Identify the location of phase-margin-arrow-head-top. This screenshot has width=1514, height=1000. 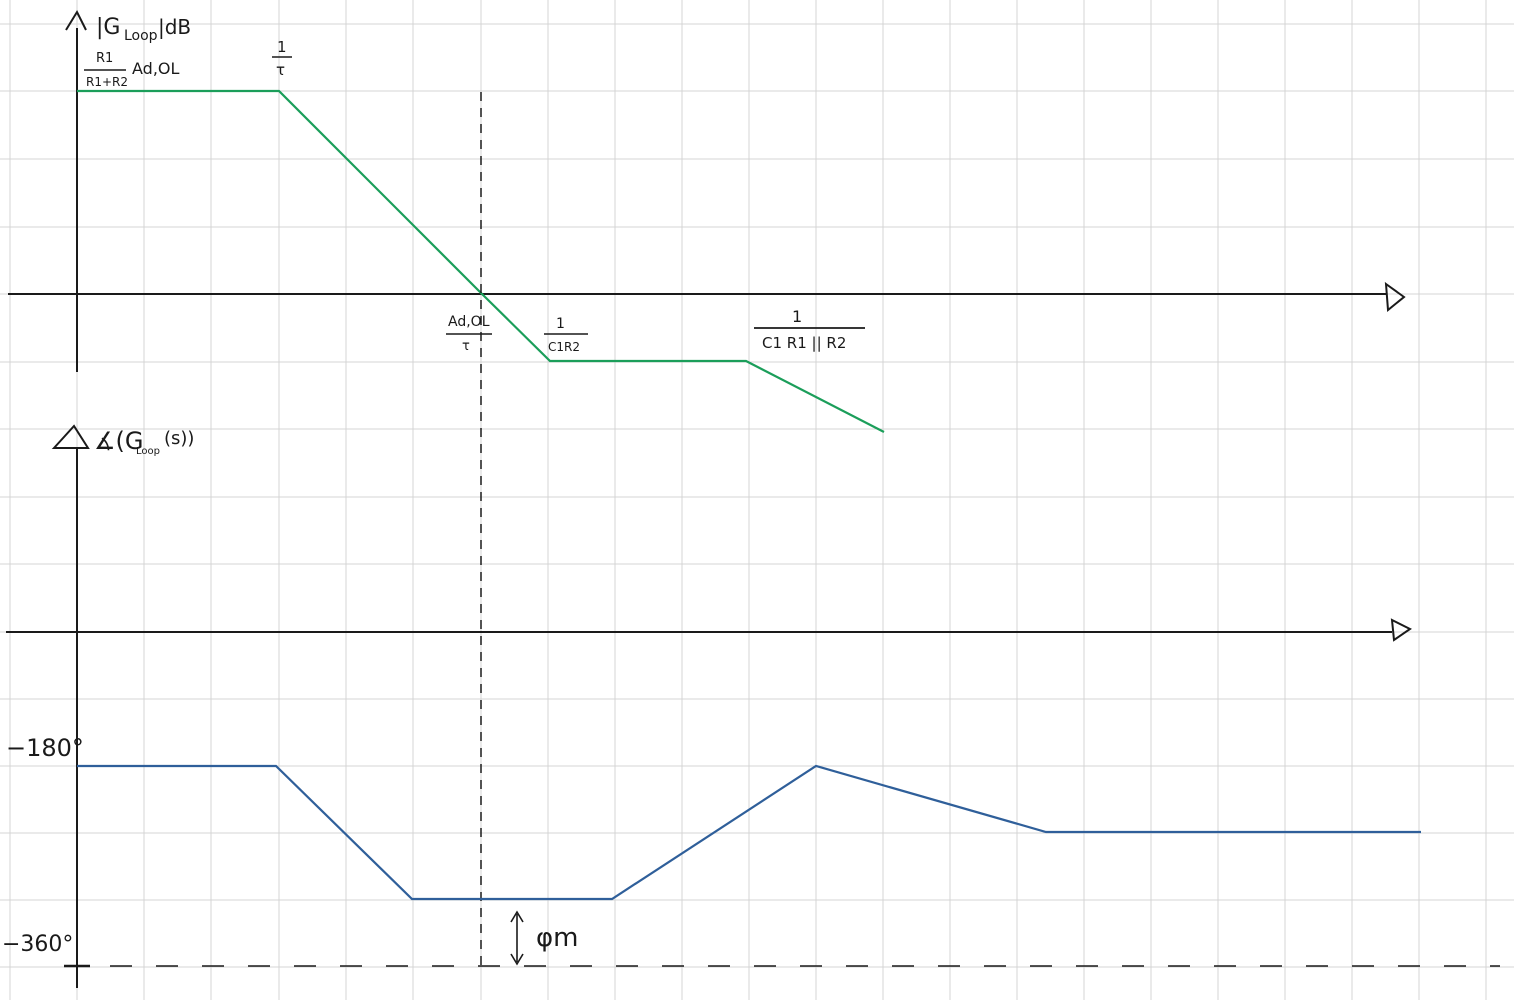
(517, 916).